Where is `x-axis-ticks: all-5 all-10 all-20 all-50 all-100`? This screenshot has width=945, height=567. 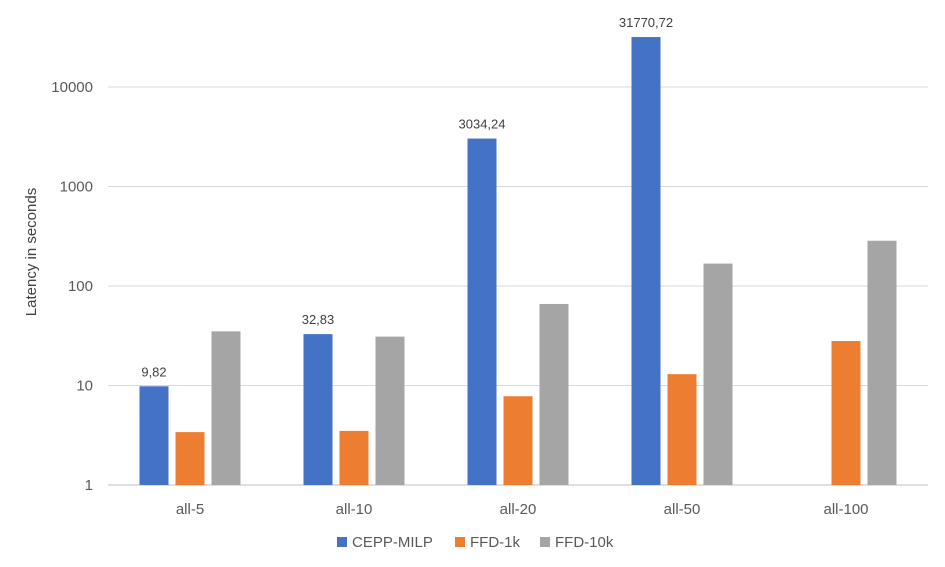
x-axis-ticks: all-5 all-10 all-20 all-50 all-100 is located at coordinates (522, 509).